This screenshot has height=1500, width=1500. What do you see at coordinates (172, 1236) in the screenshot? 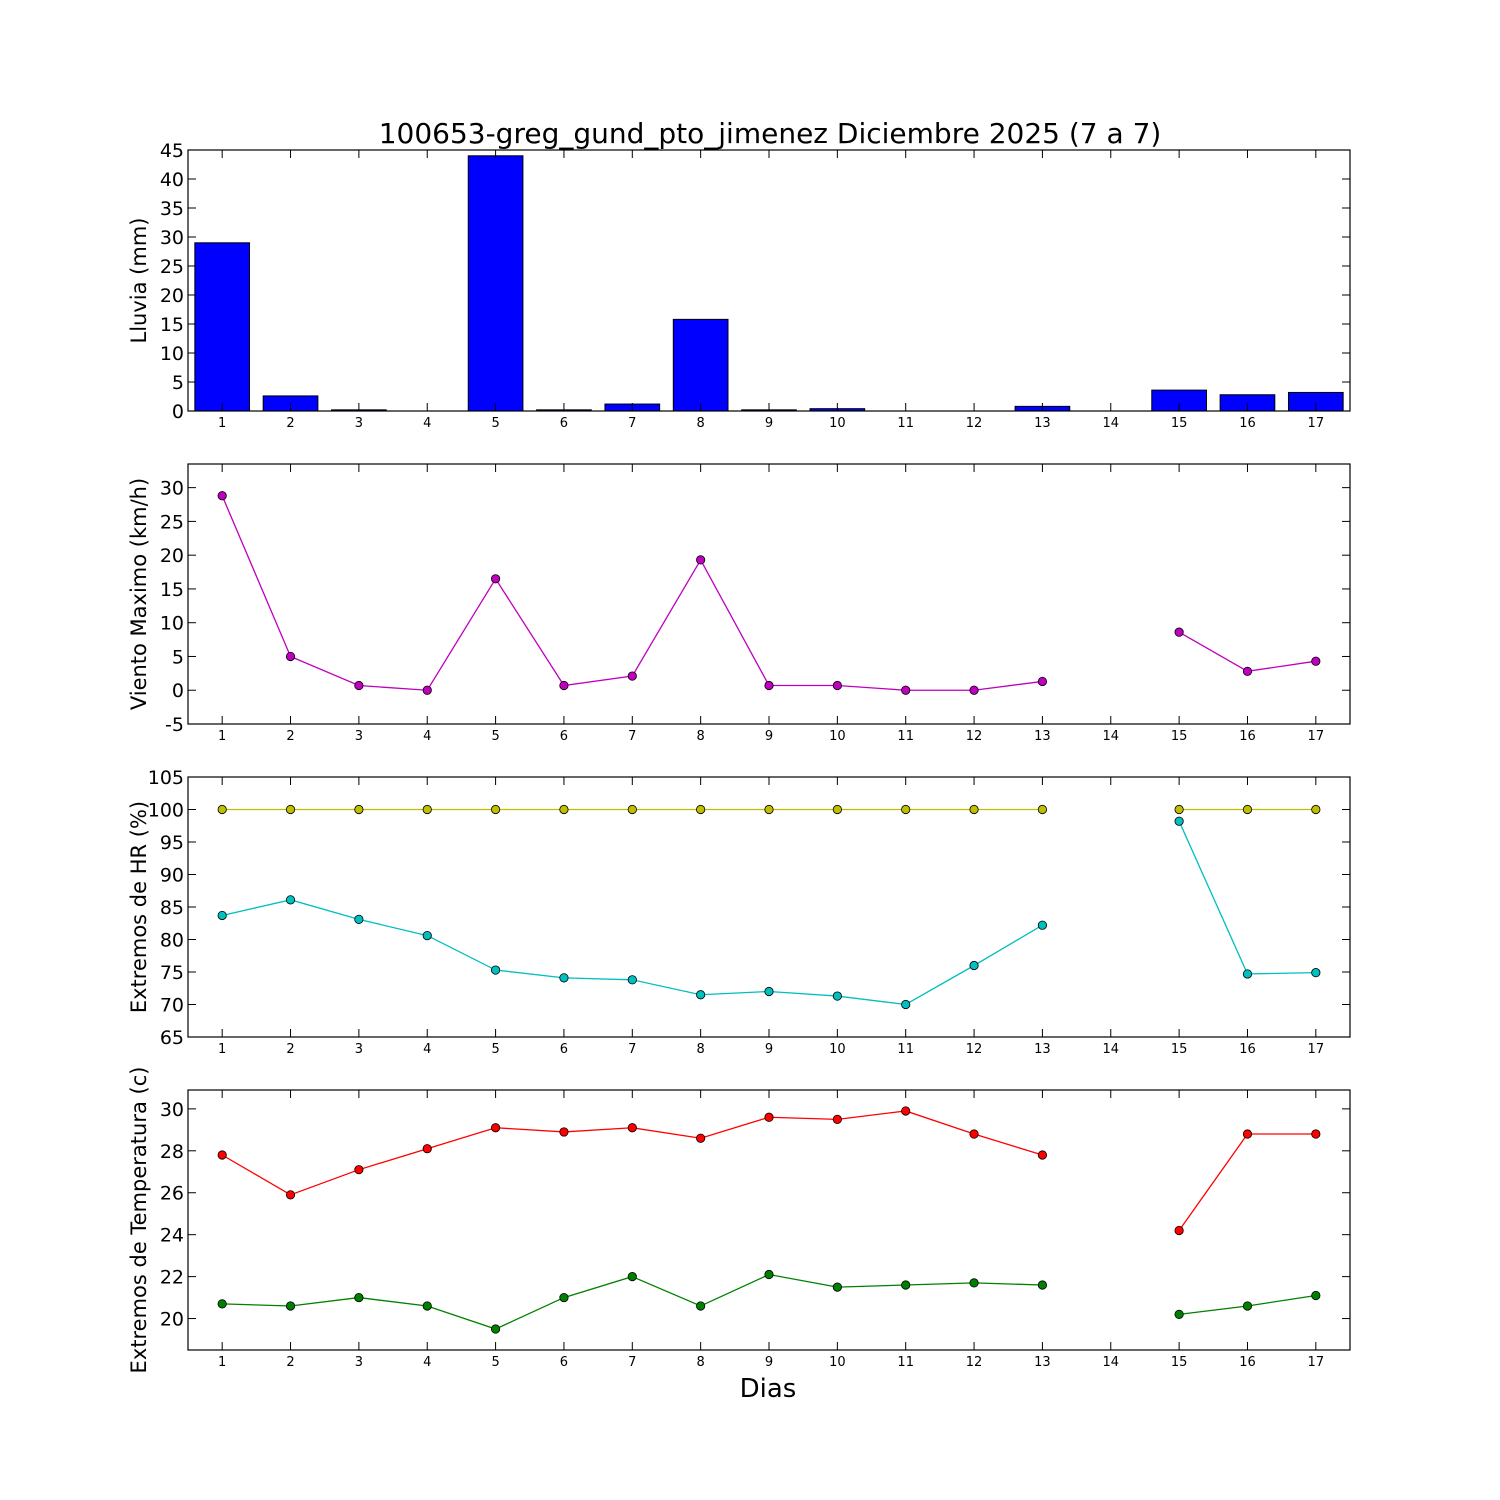
I see `y-tick-label: 24` at bounding box center [172, 1236].